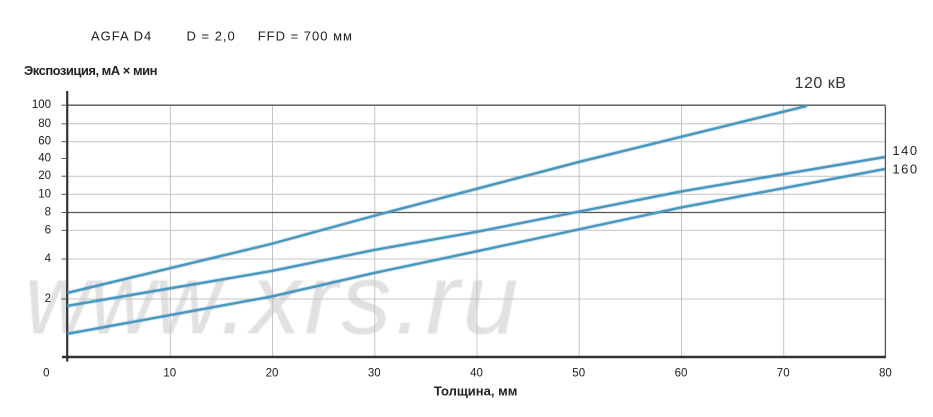 Image resolution: width=933 pixels, height=417 pixels. I want to click on svg-text: D = 2,0, so click(211, 36).